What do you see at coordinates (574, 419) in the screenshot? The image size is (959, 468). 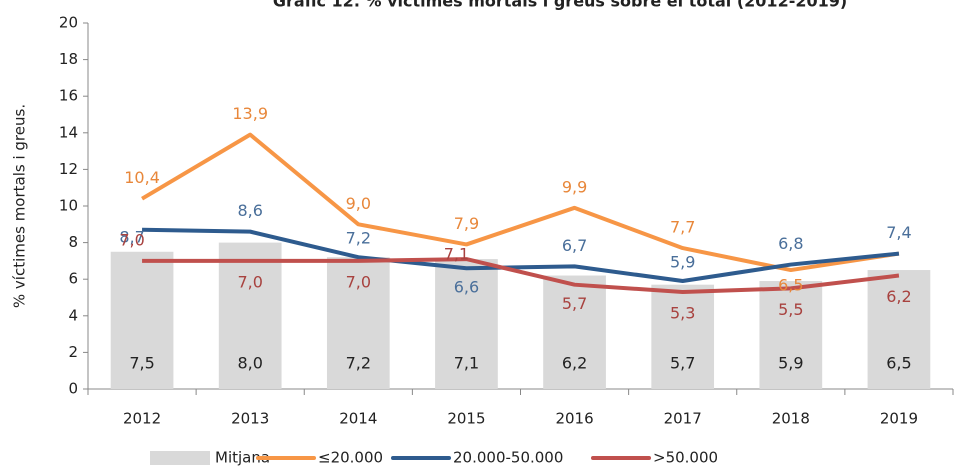 I see `x-tick-label: 2016` at bounding box center [574, 419].